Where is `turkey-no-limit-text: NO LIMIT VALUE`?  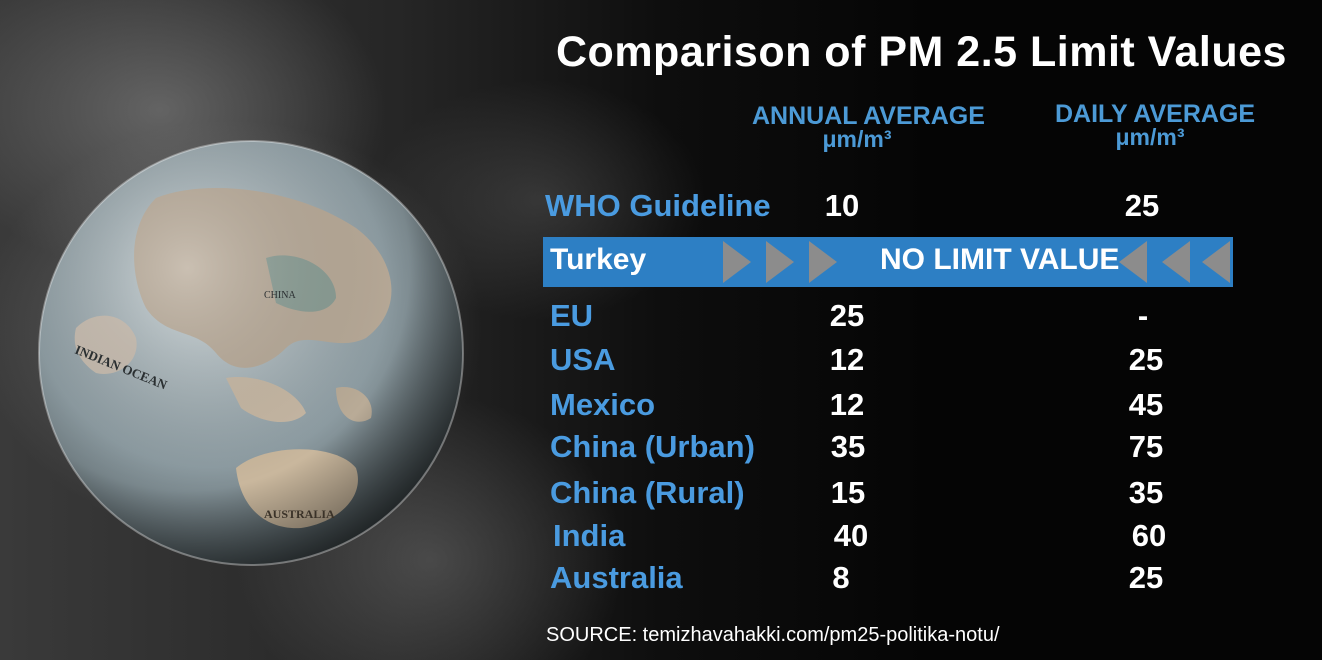
turkey-no-limit-text: NO LIMIT VALUE is located at coordinates (1000, 259).